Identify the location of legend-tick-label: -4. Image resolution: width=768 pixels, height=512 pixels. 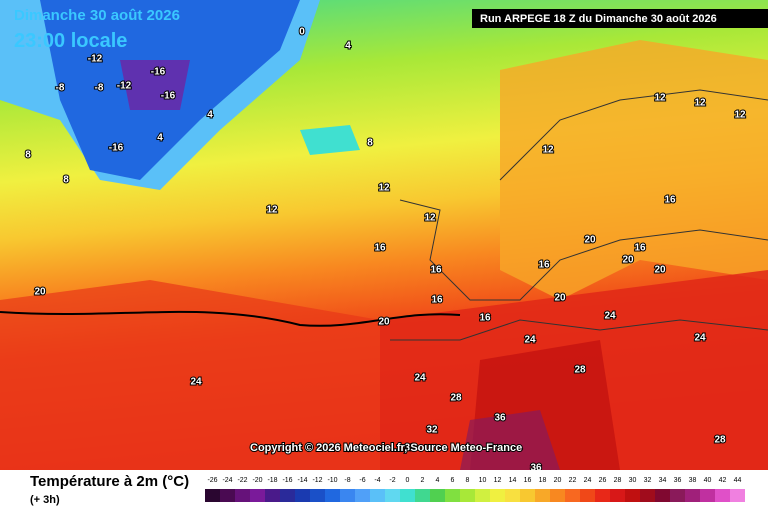
(377, 480).